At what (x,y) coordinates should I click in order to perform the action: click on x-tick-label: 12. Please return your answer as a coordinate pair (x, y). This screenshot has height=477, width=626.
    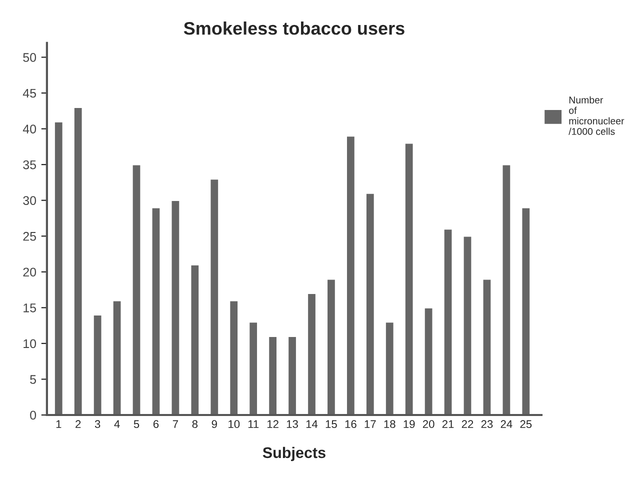
    Looking at the image, I should click on (272, 424).